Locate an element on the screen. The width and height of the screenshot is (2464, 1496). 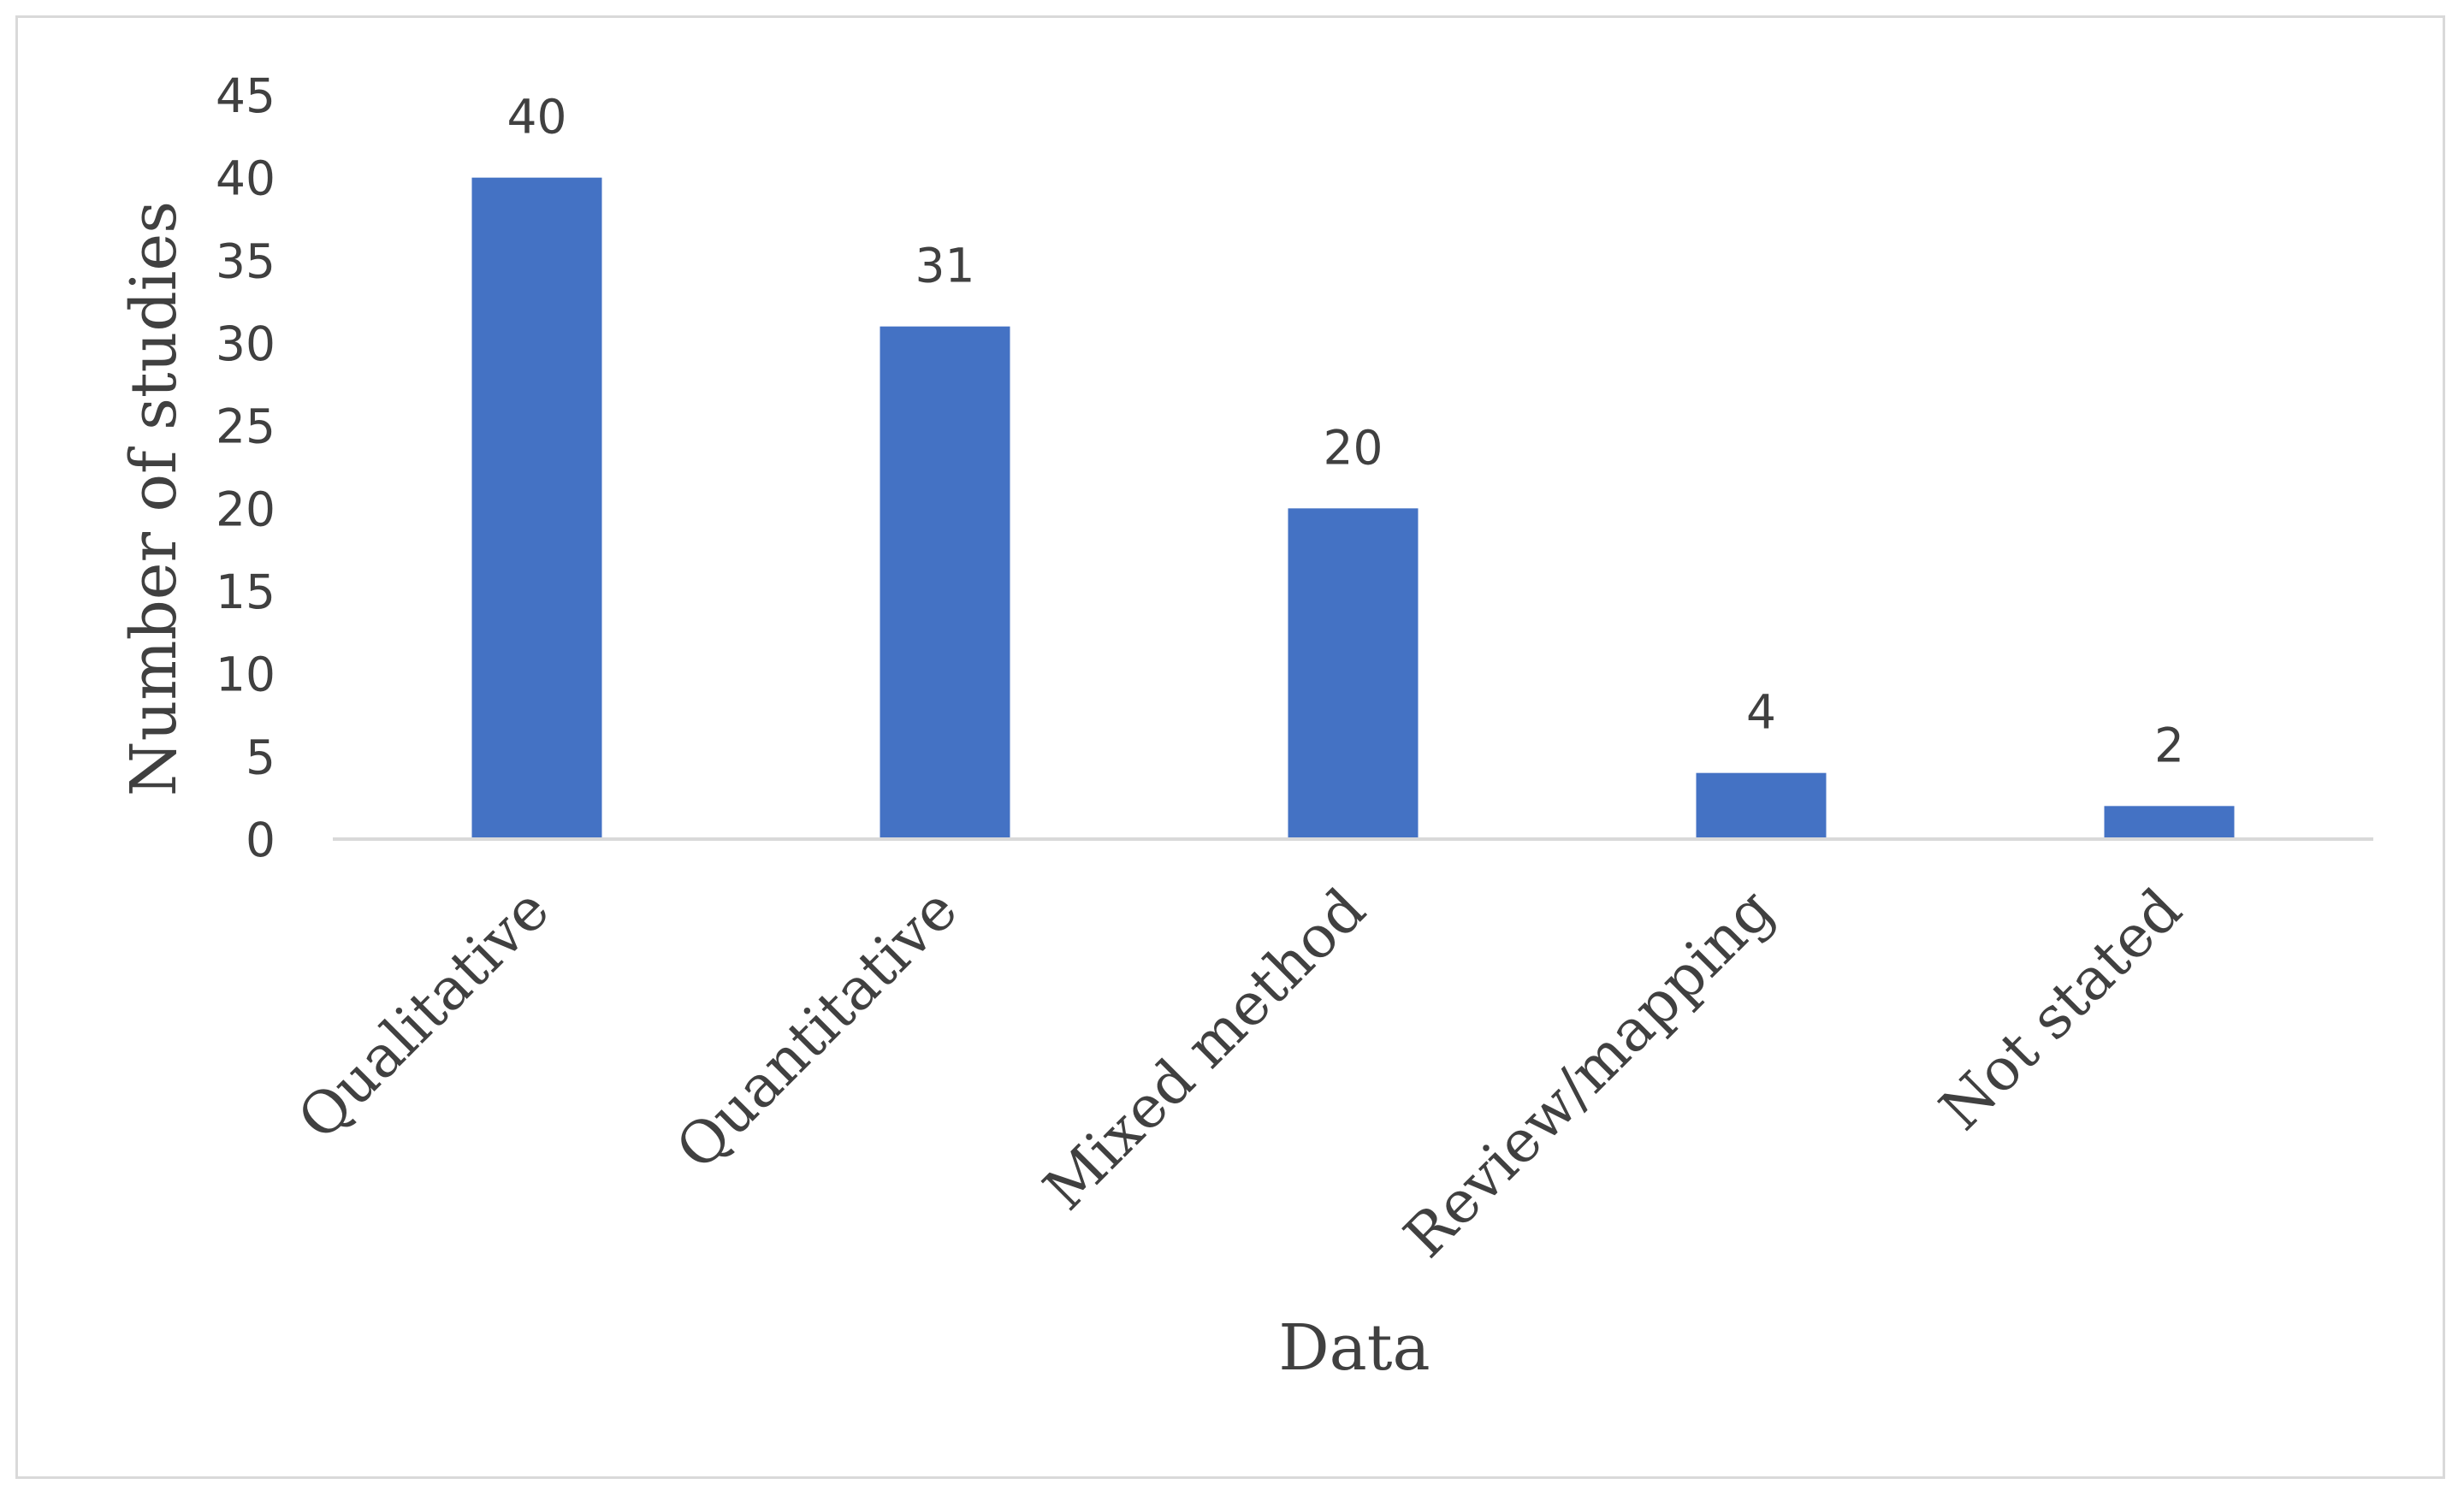
x-axis-title: Data is located at coordinates (1354, 1348).